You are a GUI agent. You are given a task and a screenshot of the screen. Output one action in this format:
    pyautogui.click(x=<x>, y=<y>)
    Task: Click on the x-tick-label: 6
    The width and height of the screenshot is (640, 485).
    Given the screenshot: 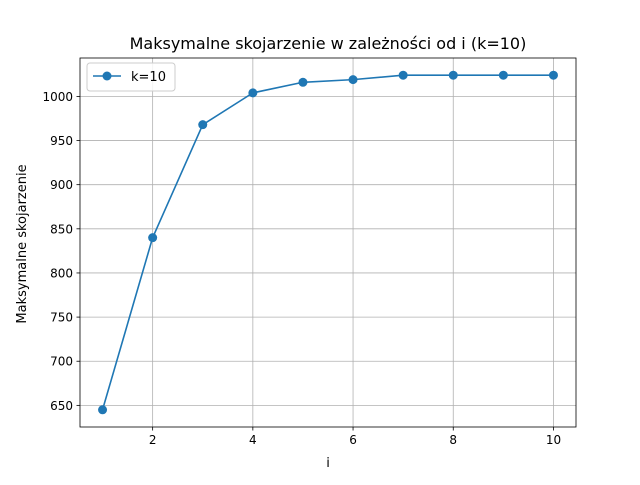 What is the action you would take?
    pyautogui.click(x=353, y=440)
    